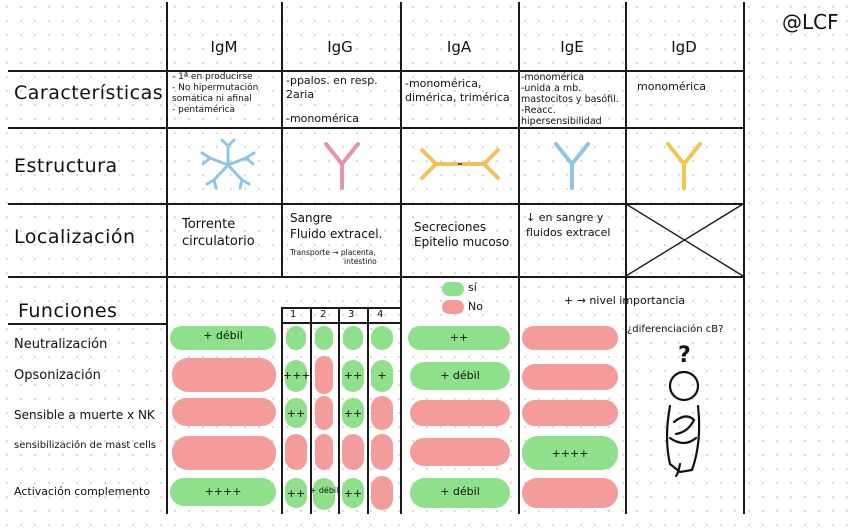  I want to click on cell-ops-ige, so click(570, 377).